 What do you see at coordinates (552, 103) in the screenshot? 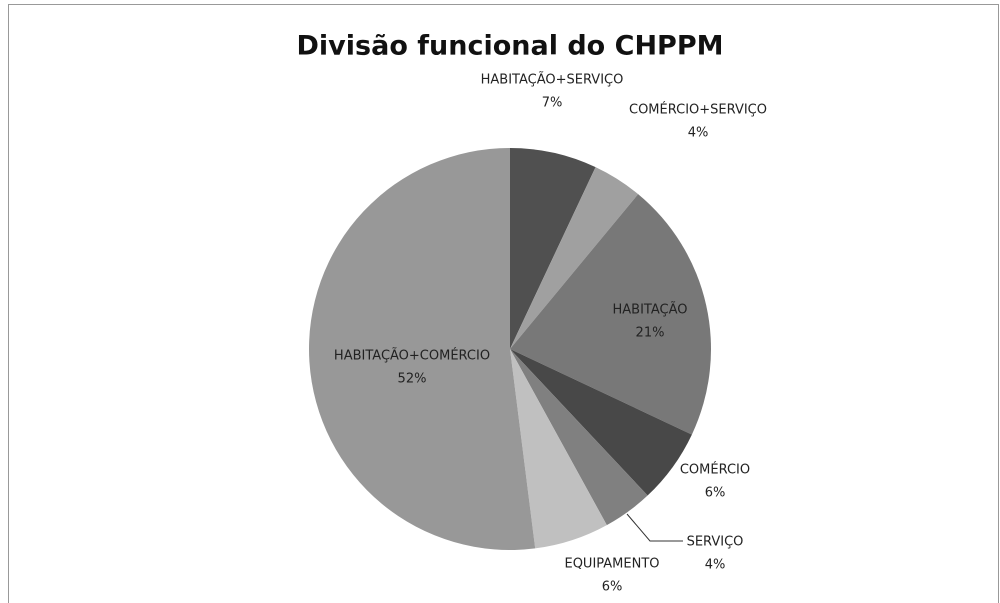
I see `slice-value-label: 7%` at bounding box center [552, 103].